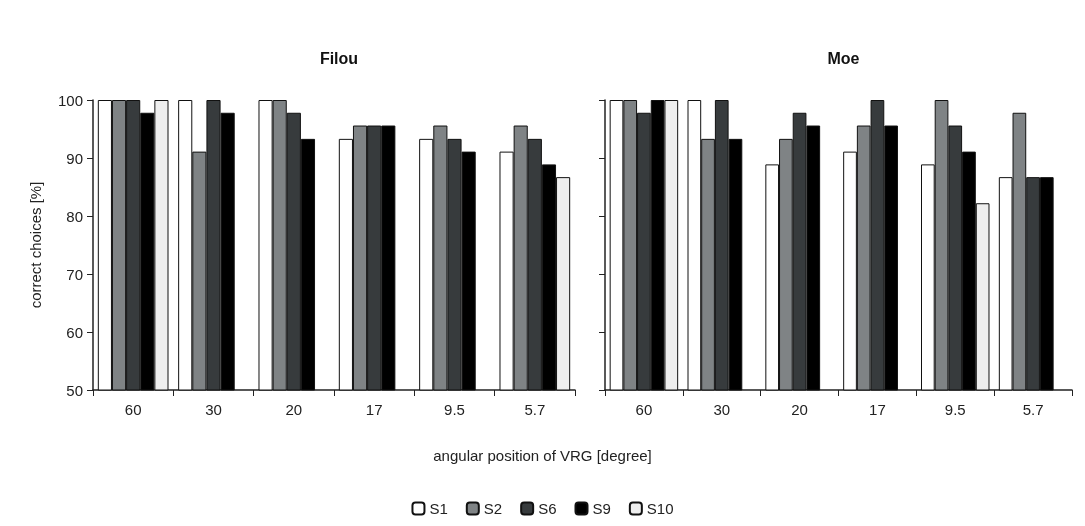 The image size is (1085, 526). Describe the element at coordinates (74, 274) in the screenshot. I see `y-tick-label: 70` at that location.